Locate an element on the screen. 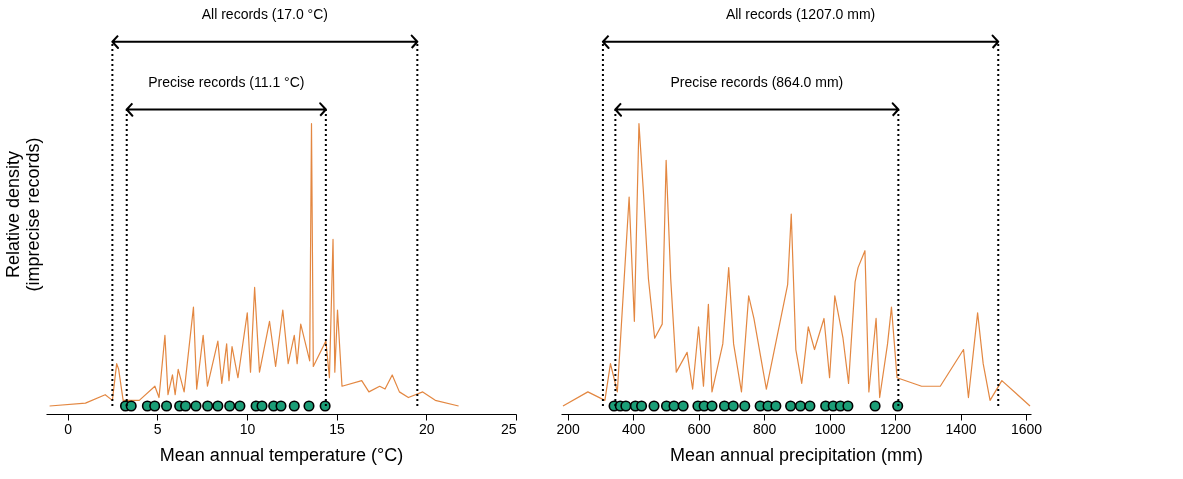 The width and height of the screenshot is (1183, 479). text: All records (17.0 °C) is located at coordinates (264, 14).